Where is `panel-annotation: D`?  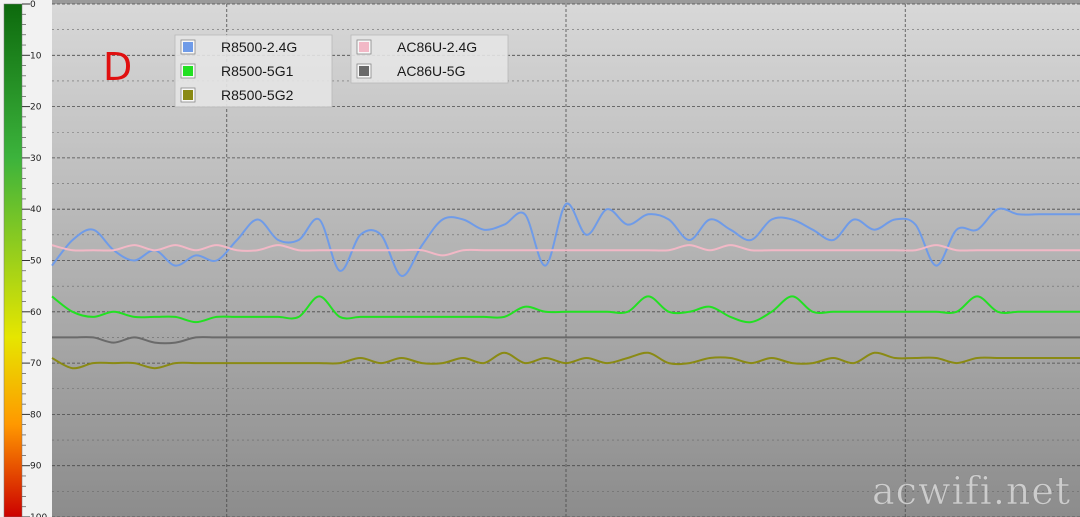 panel-annotation: D is located at coordinates (117, 67).